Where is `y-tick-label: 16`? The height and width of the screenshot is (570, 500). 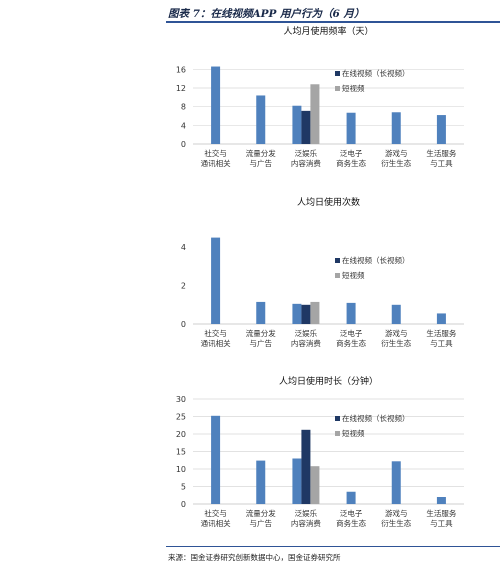 y-tick-label: 16 is located at coordinates (181, 69).